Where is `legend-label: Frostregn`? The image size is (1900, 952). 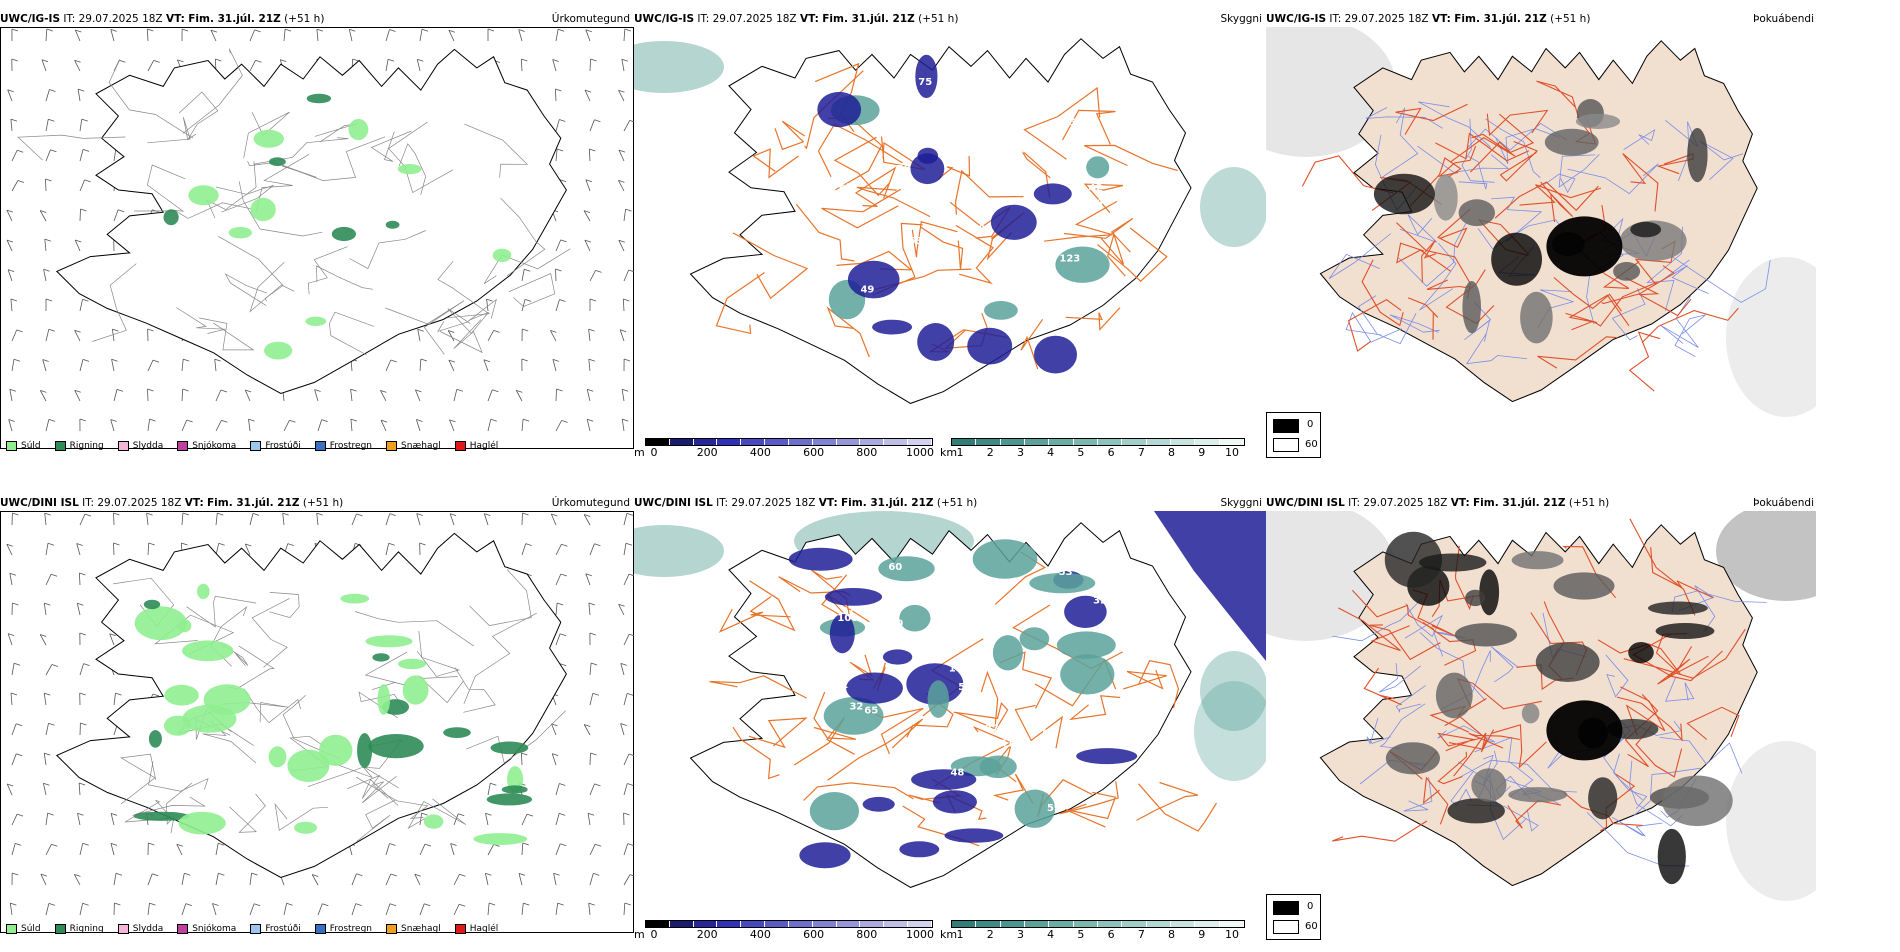 legend-label: Frostregn is located at coordinates (351, 446).